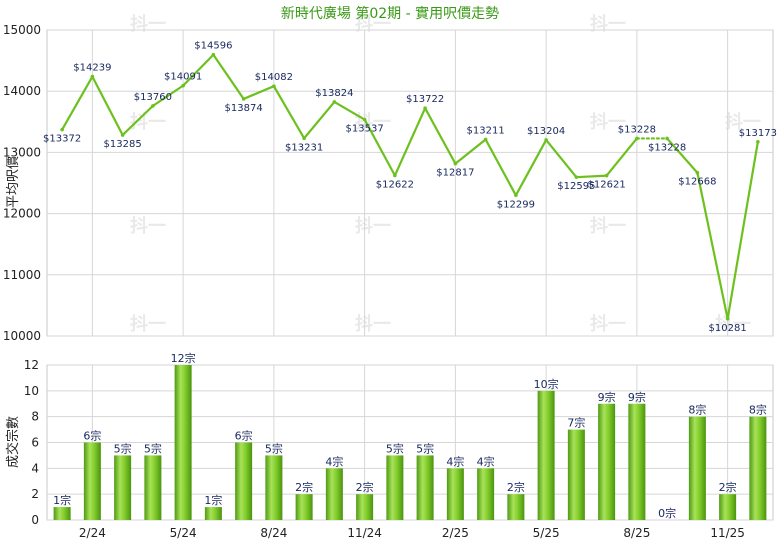  I want to click on line-data-label: $12817, so click(455, 173).